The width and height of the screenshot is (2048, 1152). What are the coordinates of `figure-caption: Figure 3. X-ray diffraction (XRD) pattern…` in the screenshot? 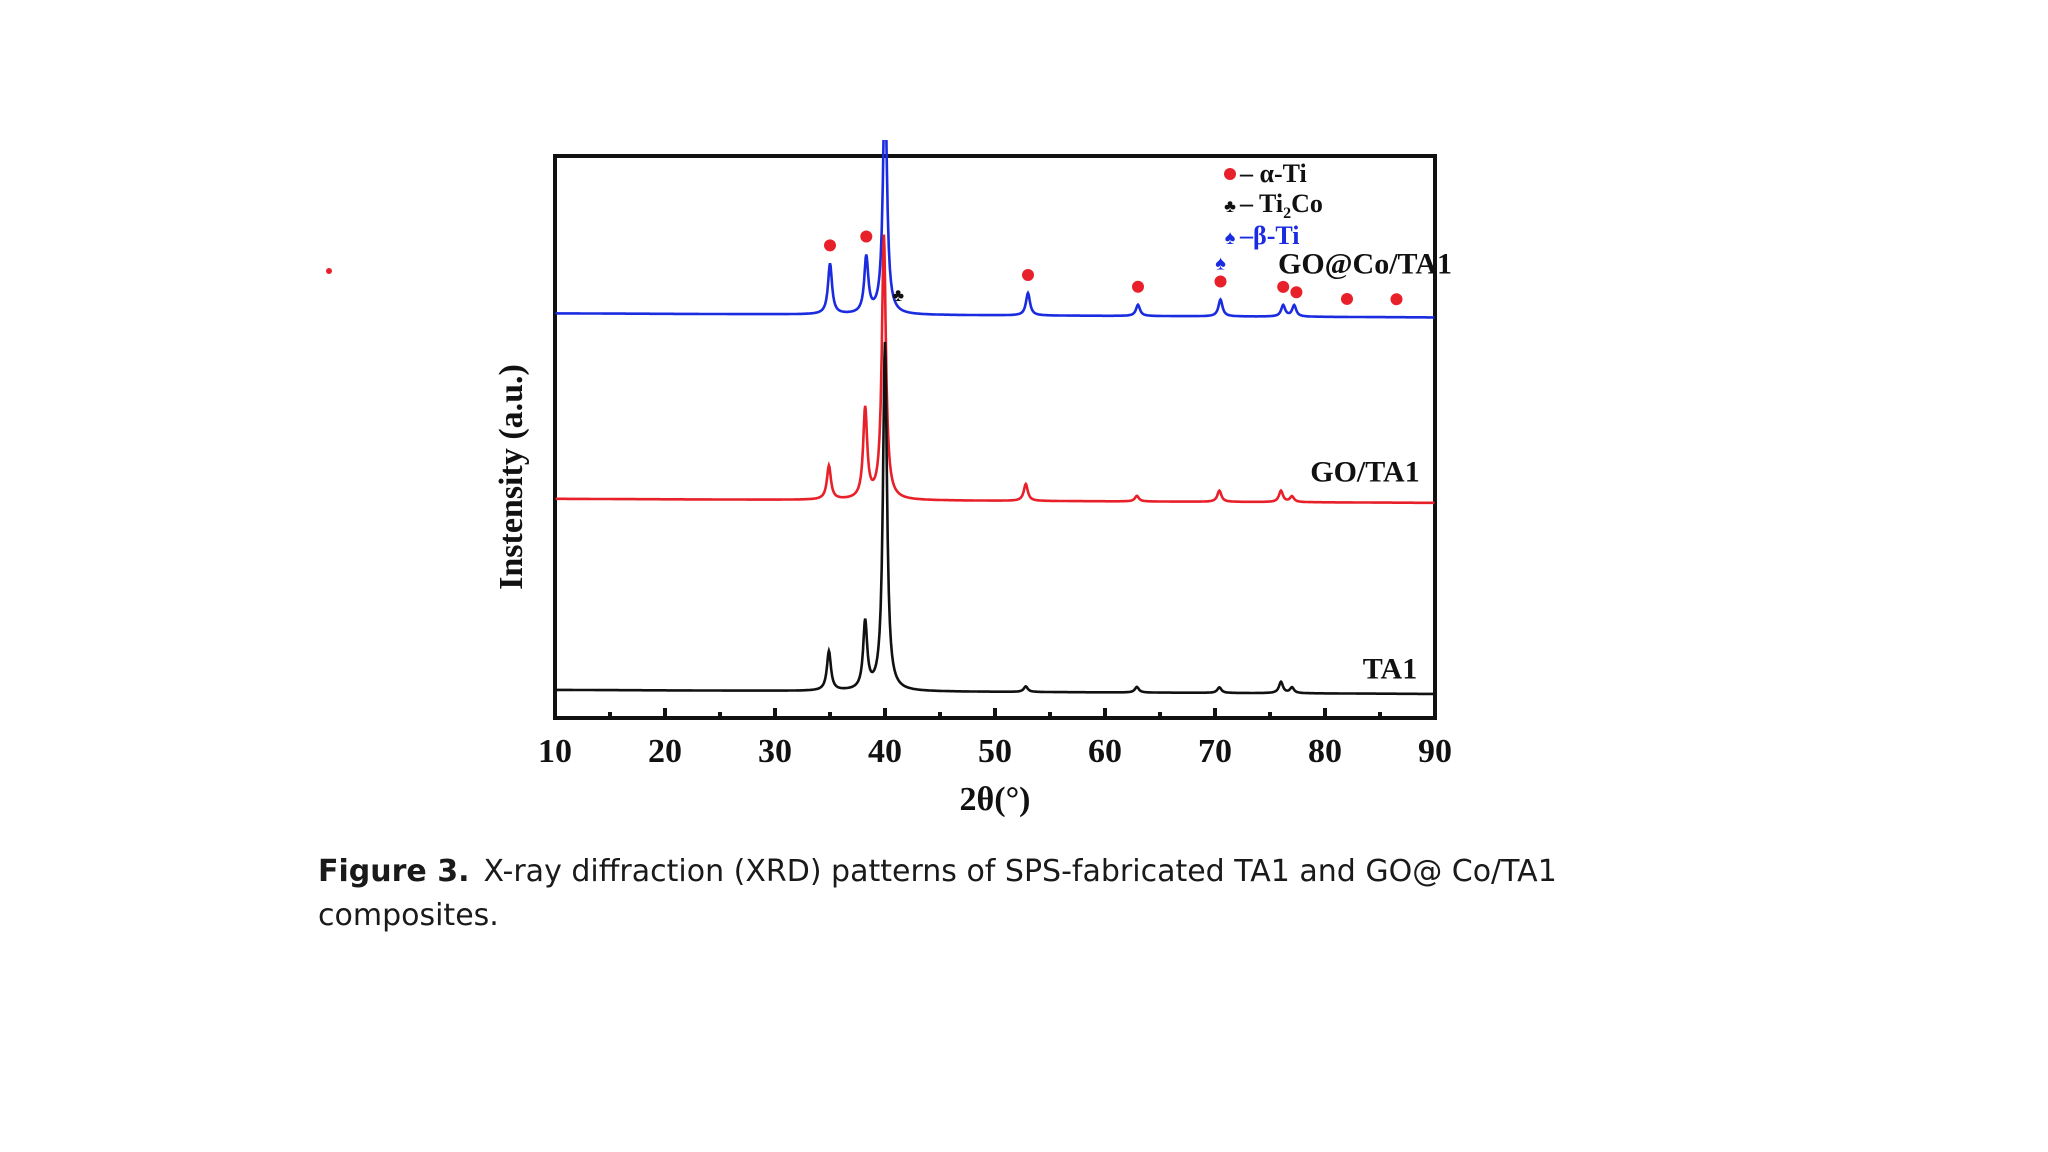 It's located at (988, 894).